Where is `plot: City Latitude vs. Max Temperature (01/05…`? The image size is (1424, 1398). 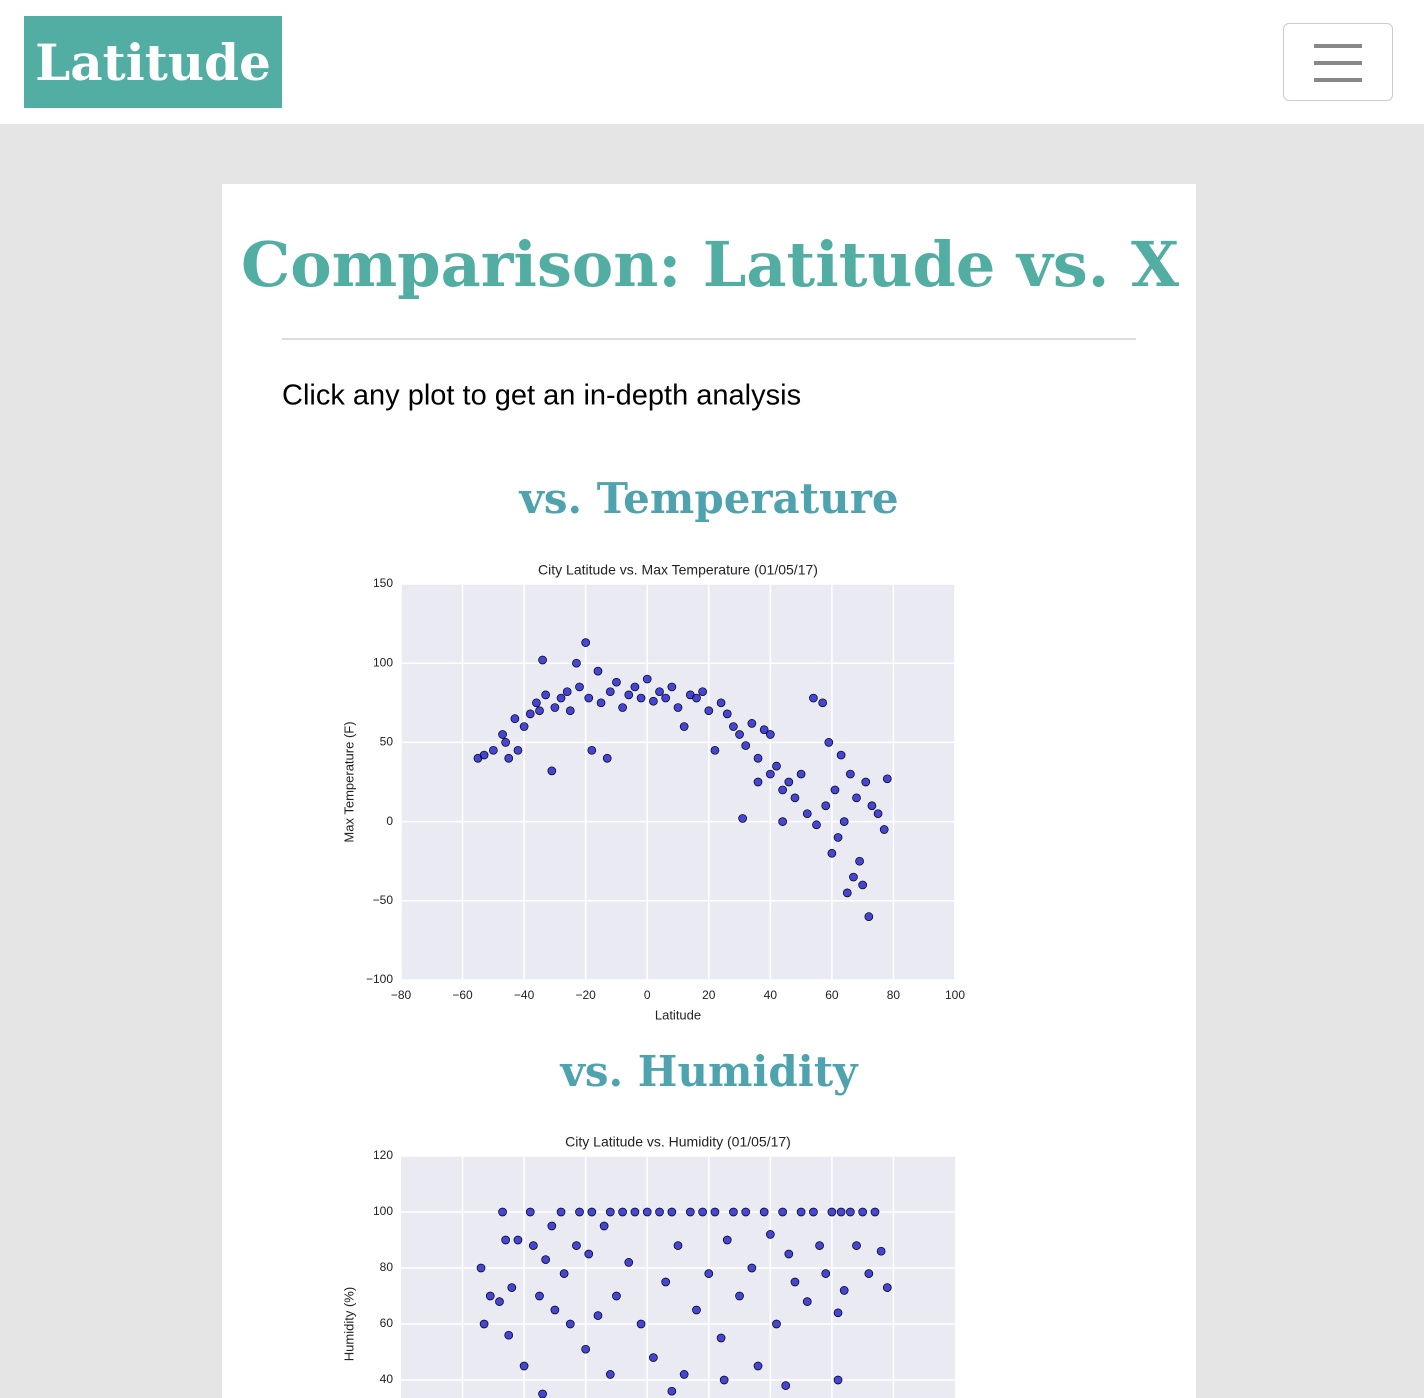
plot: City Latitude vs. Max Temperature (01/05… is located at coordinates (653, 792).